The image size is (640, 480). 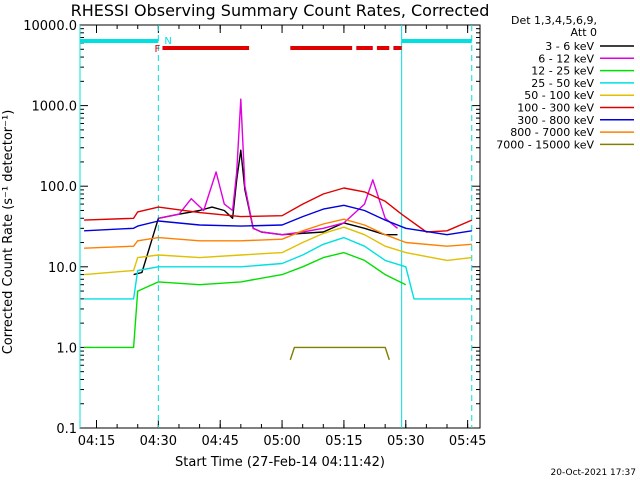 I want to click on x-tick-label: 05:00, so click(x=281, y=441).